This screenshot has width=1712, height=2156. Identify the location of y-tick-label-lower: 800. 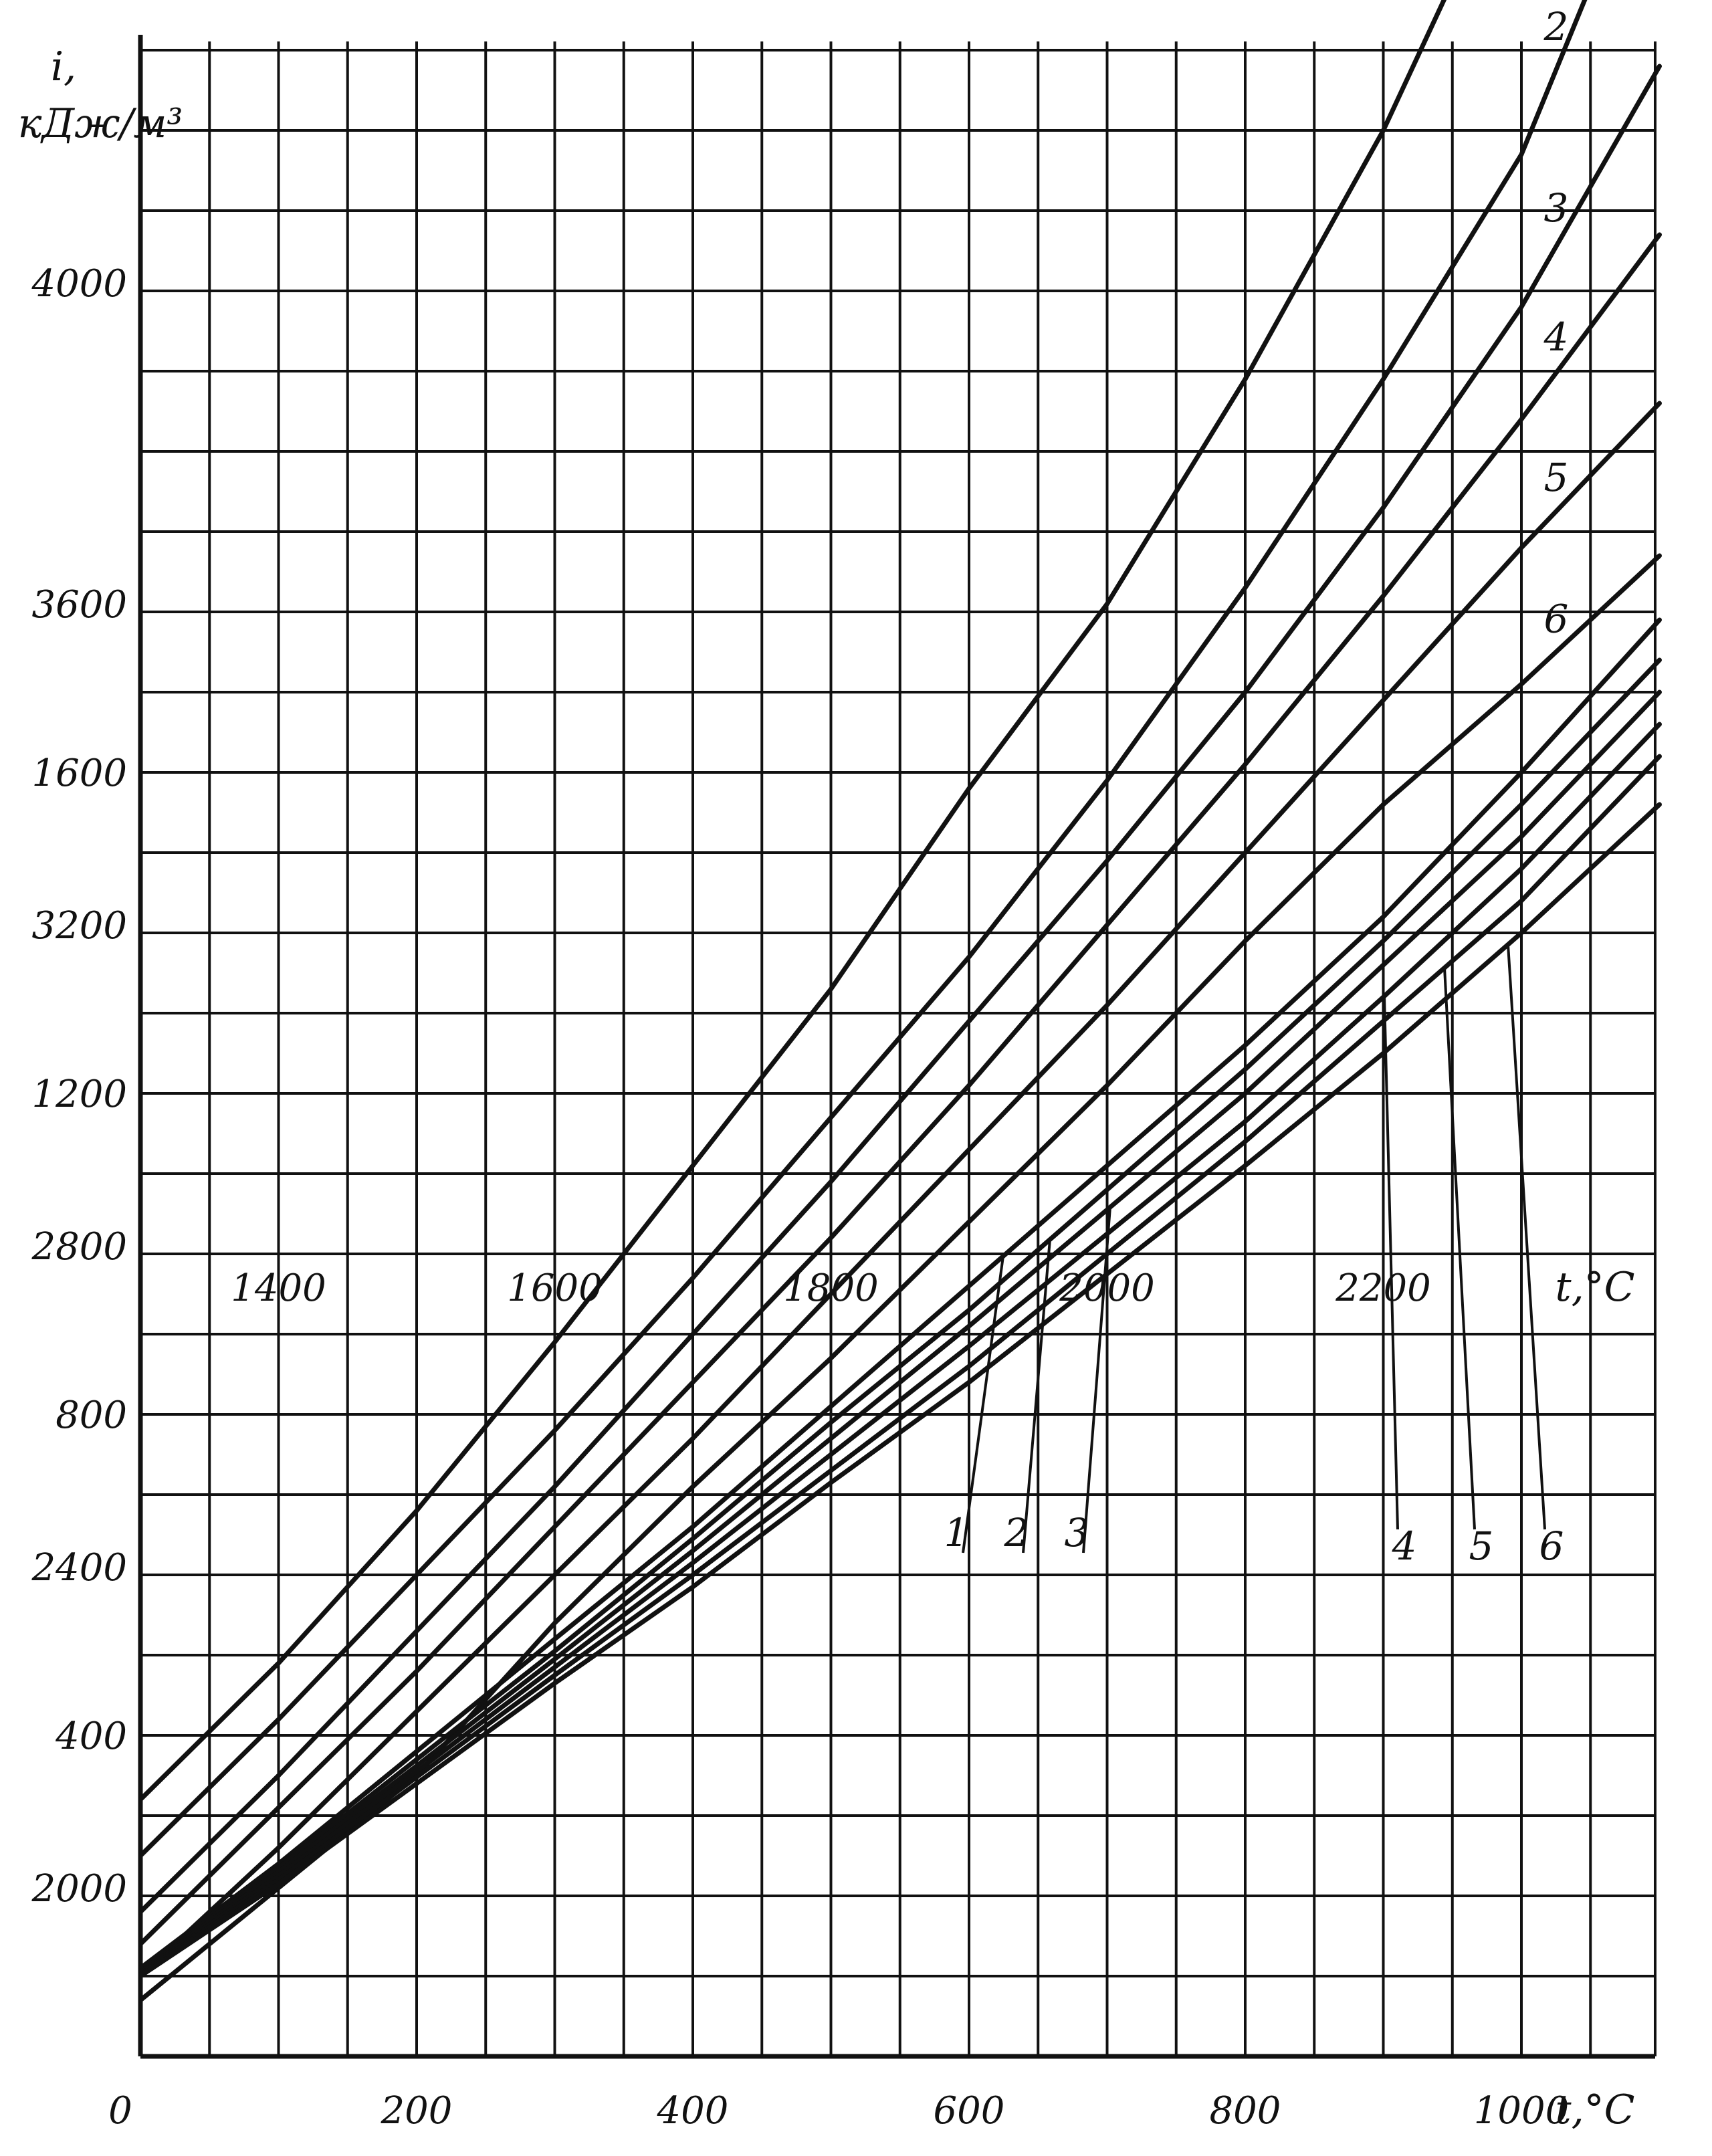
(91, 1415).